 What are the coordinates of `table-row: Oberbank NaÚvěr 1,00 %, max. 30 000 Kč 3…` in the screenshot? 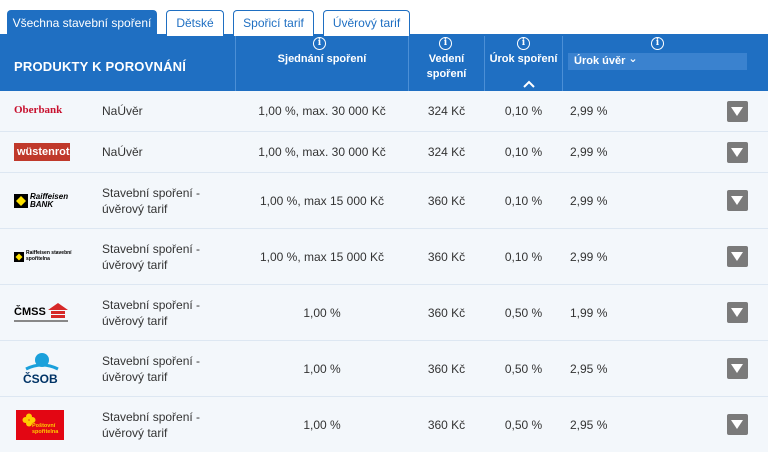 It's located at (384, 111).